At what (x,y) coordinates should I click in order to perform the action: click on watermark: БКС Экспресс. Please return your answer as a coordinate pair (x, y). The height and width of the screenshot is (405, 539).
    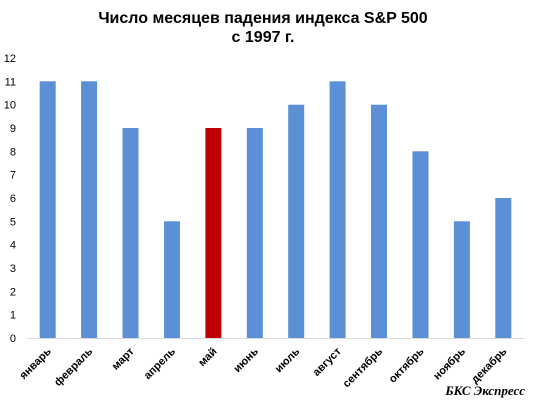
    Looking at the image, I should click on (485, 390).